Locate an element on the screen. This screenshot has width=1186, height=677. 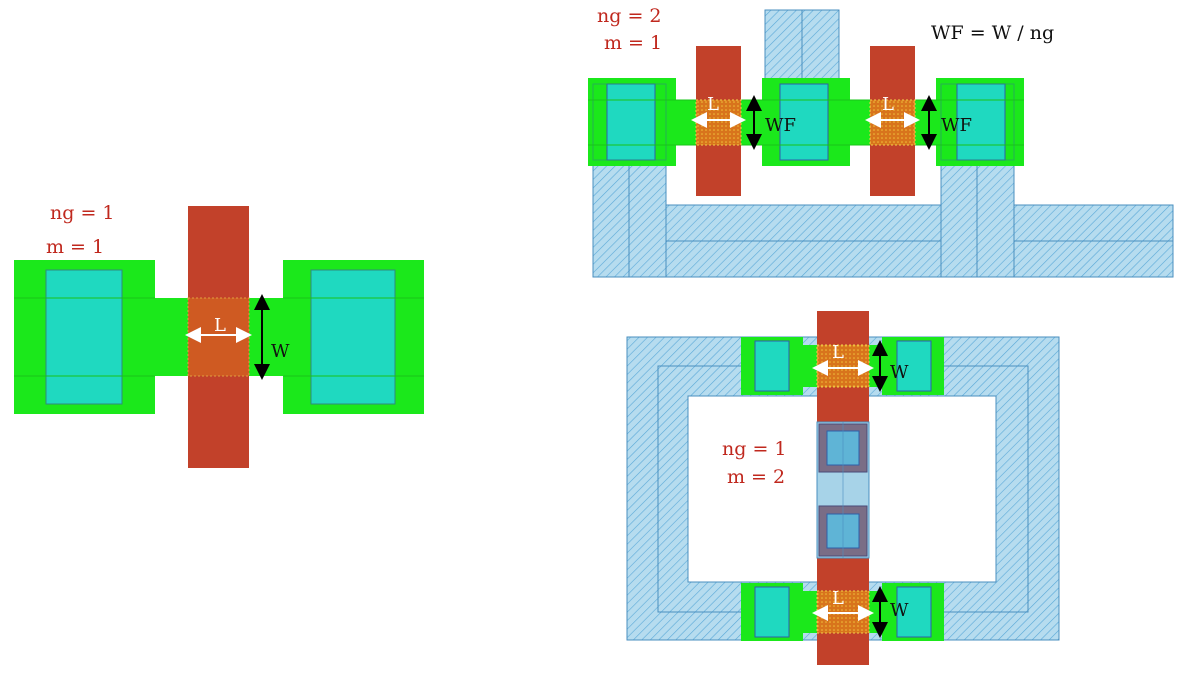
left-contact is located at coordinates (631, 122).